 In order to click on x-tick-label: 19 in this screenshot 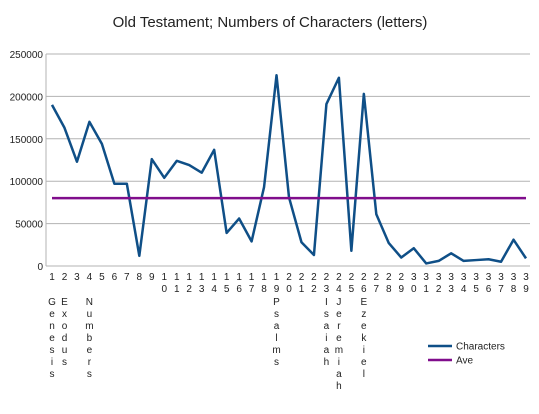, I will do `click(276, 284)`.